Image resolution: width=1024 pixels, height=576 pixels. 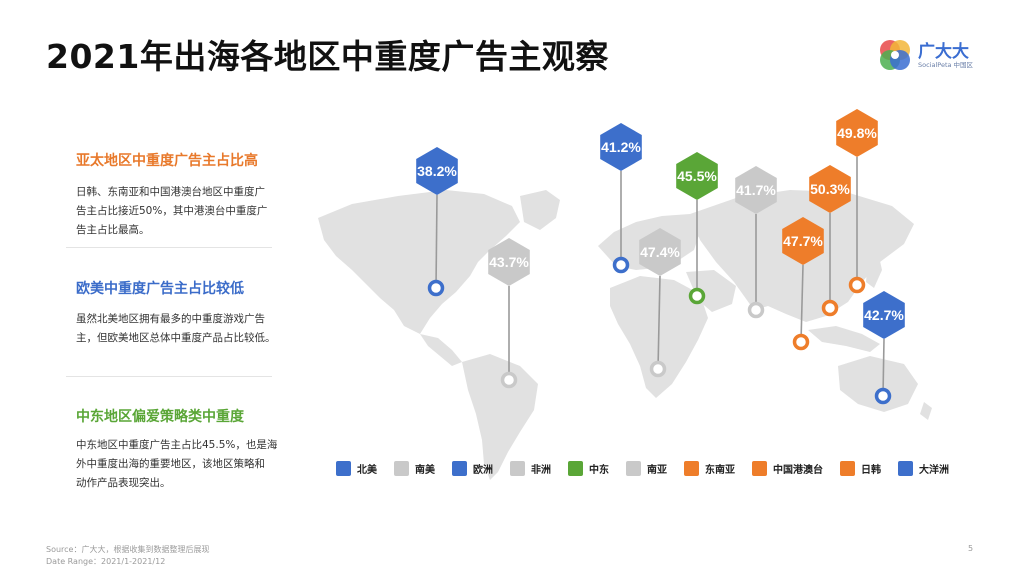 What do you see at coordinates (874, 270) in the screenshot?
I see `japan-shape` at bounding box center [874, 270].